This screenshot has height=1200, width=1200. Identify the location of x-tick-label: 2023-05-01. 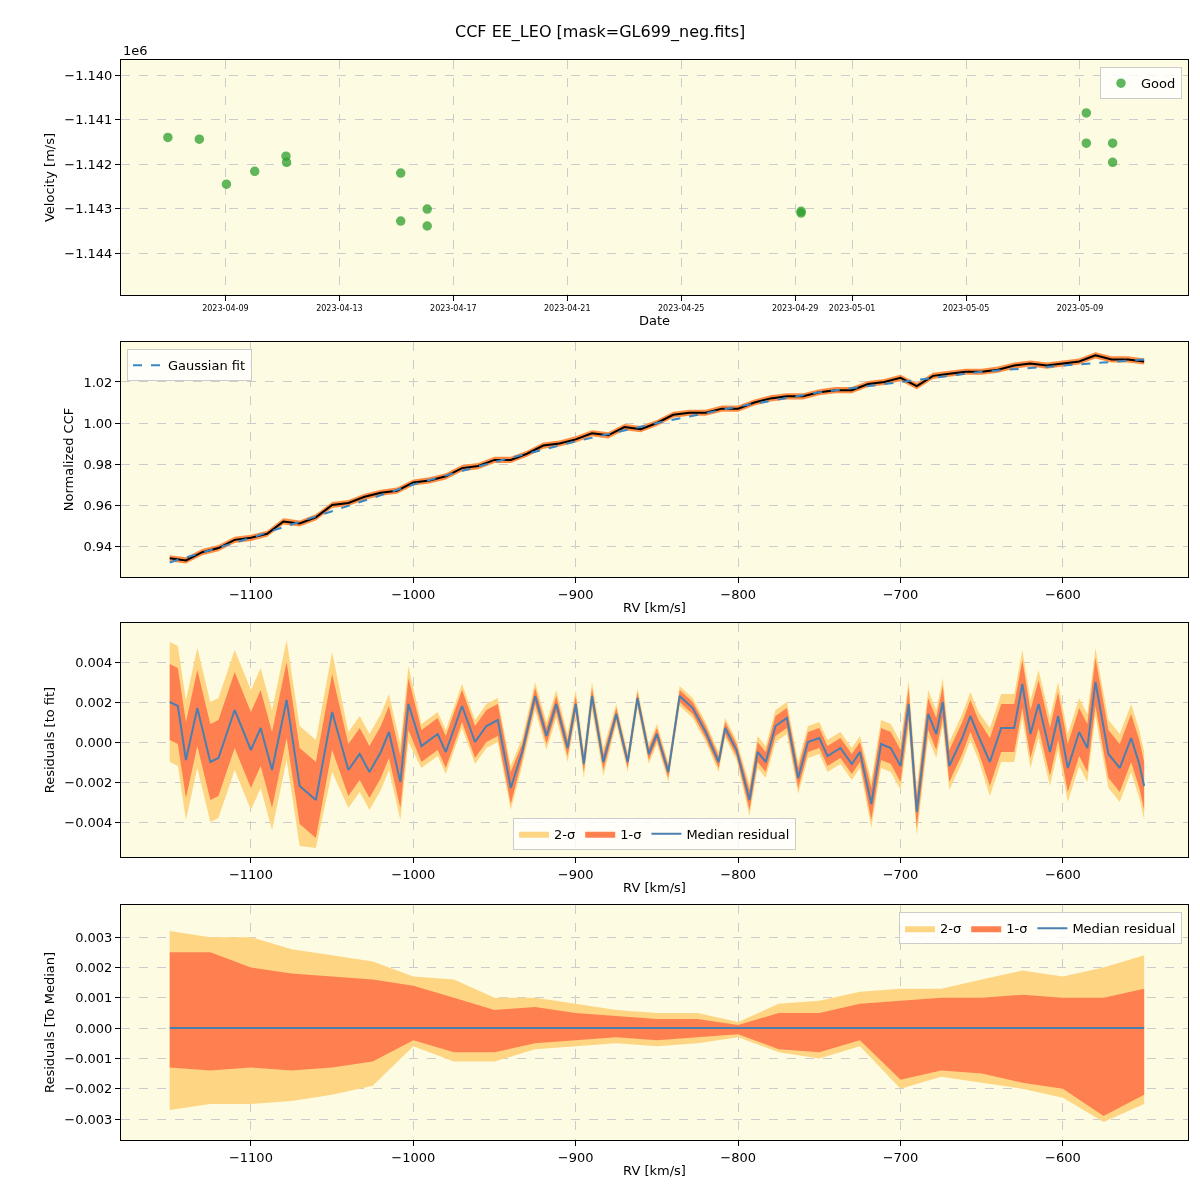
(852, 308).